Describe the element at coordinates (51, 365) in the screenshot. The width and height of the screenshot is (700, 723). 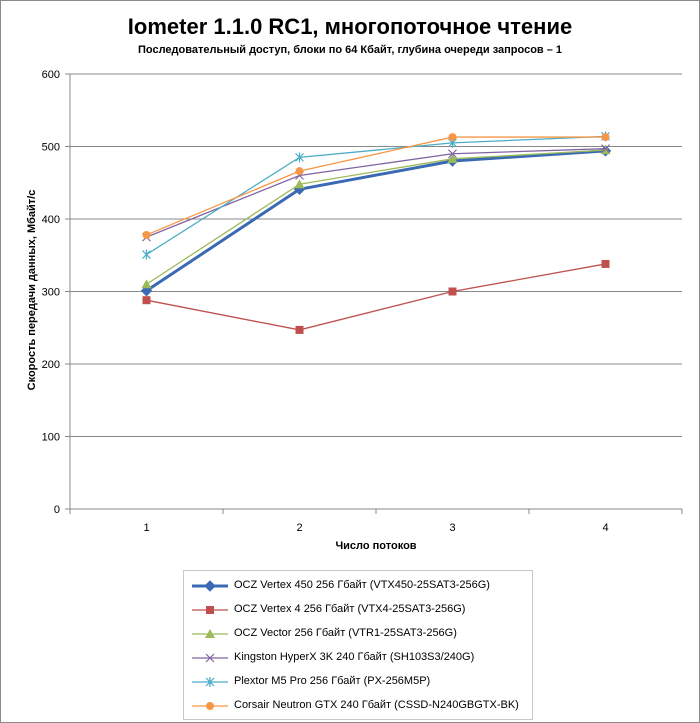
I see `y-tick-label: 200` at that location.